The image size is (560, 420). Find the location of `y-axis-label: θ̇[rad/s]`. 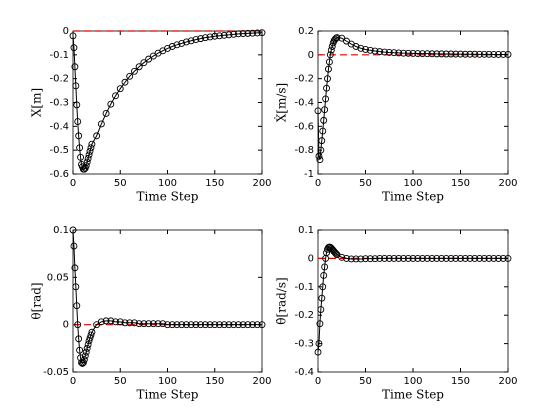

y-axis-label: θ̇[rad/s] is located at coordinates (282, 300).